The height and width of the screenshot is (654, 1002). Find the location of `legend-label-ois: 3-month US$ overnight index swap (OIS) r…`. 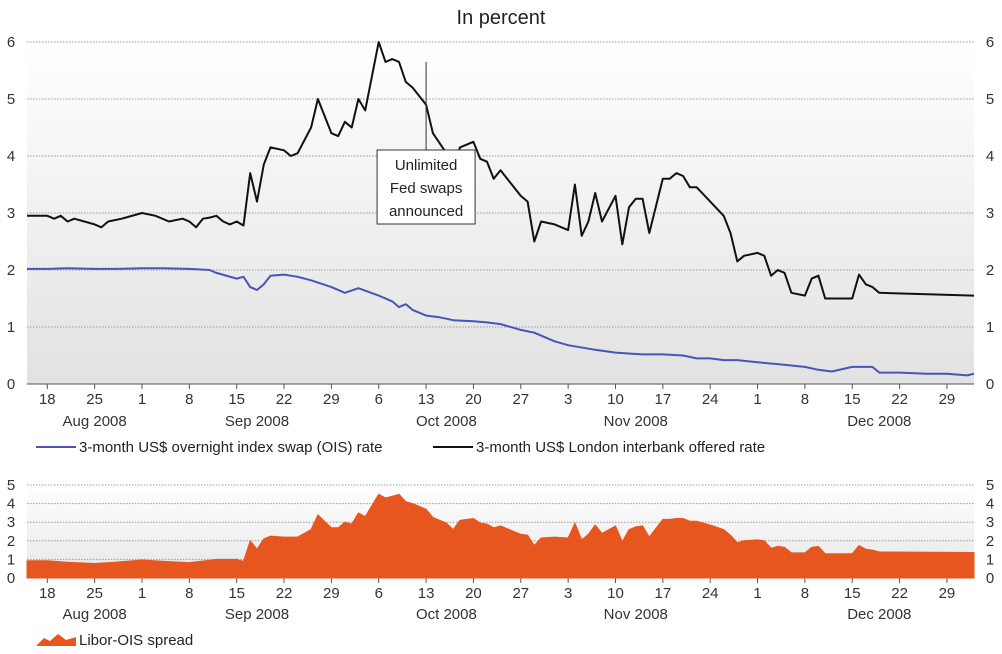

legend-label-ois: 3-month US$ overnight index swap (OIS) r… is located at coordinates (230, 447).